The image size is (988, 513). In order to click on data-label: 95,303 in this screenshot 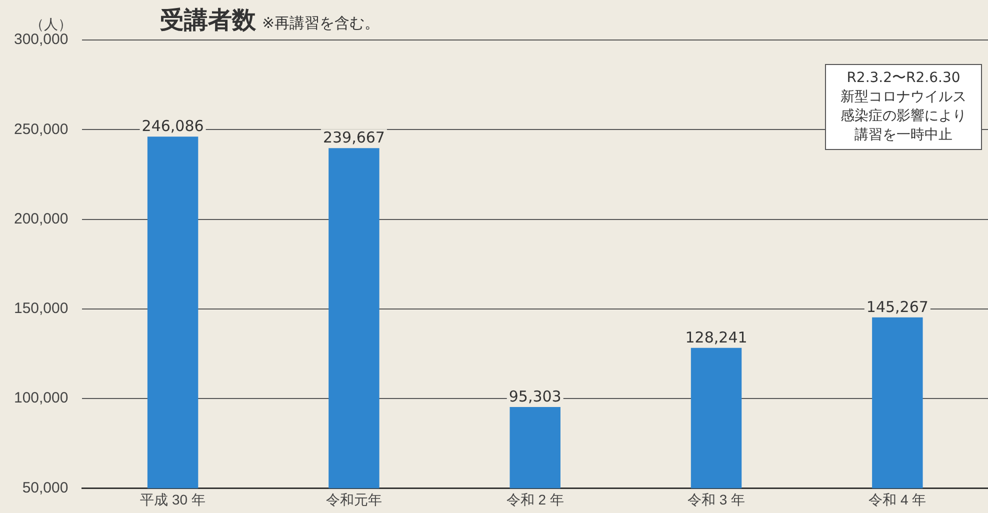, I will do `click(535, 396)`.